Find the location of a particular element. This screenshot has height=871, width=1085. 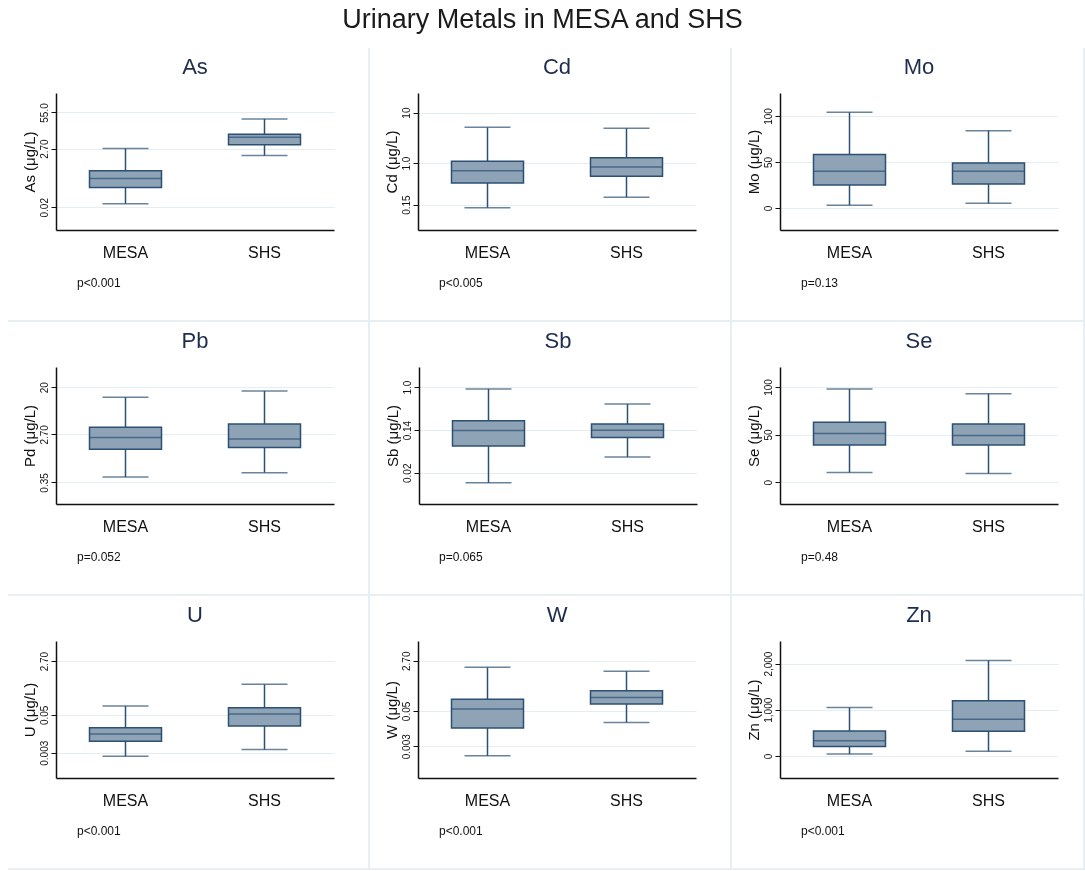

y-axis-title: Sb (μg/L) is located at coordinates (392, 436).